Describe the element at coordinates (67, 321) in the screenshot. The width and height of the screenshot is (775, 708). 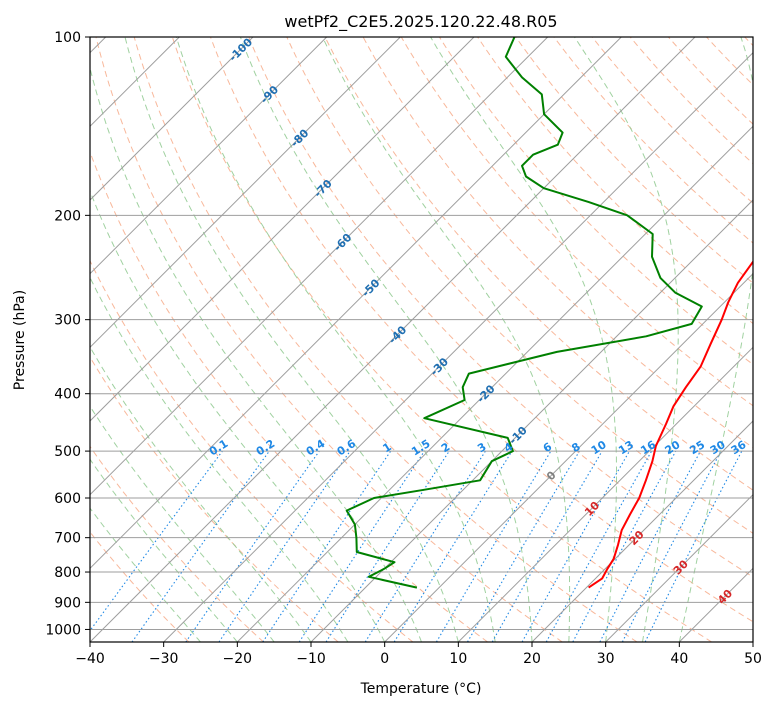
I see `y-tick-label: 300` at that location.